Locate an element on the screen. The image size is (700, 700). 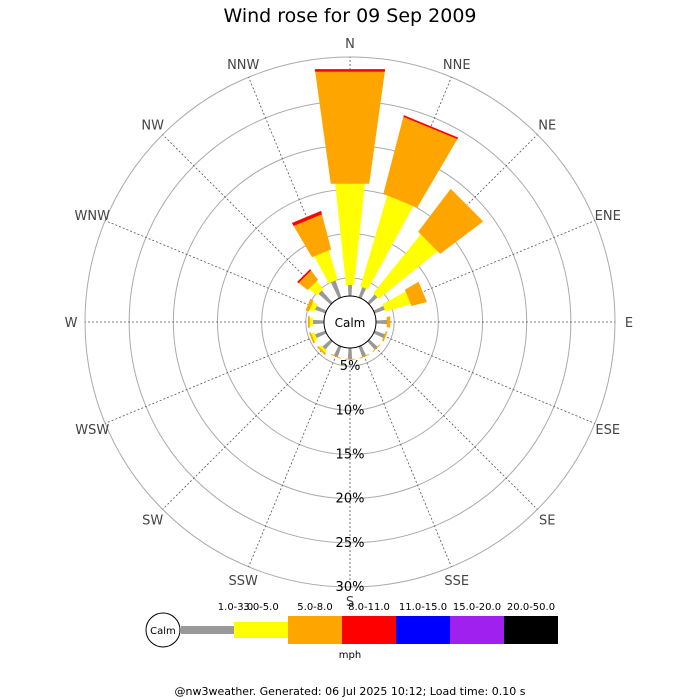
spoke-se is located at coordinates (443, 415).